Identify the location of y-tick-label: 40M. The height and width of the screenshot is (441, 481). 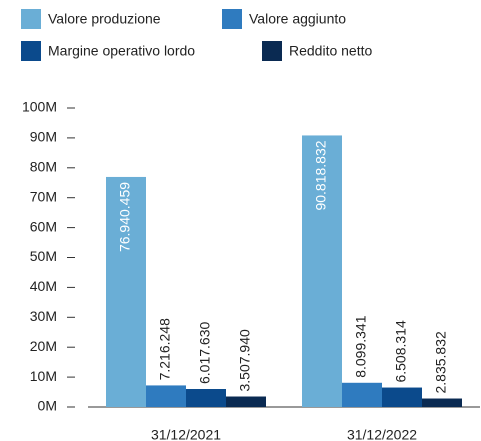
(43, 286).